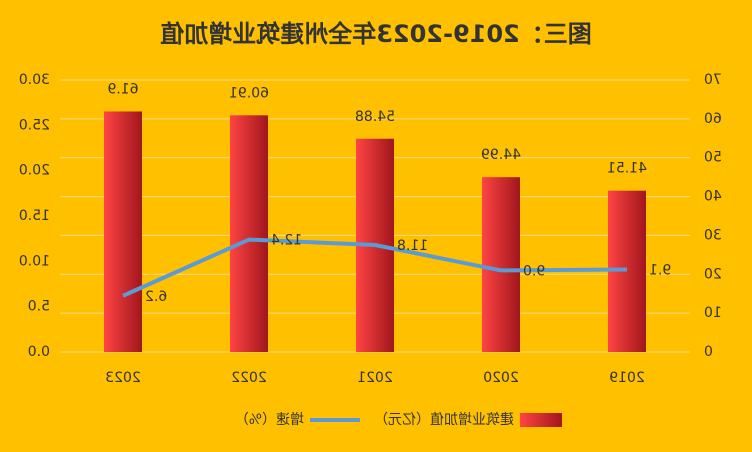  I want to click on y-tick-label: 30, so click(713, 235).